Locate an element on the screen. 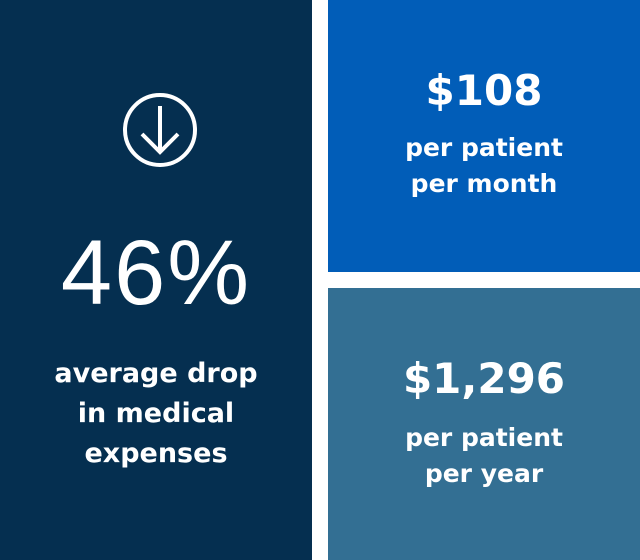  label-line: expenses is located at coordinates (156, 453).